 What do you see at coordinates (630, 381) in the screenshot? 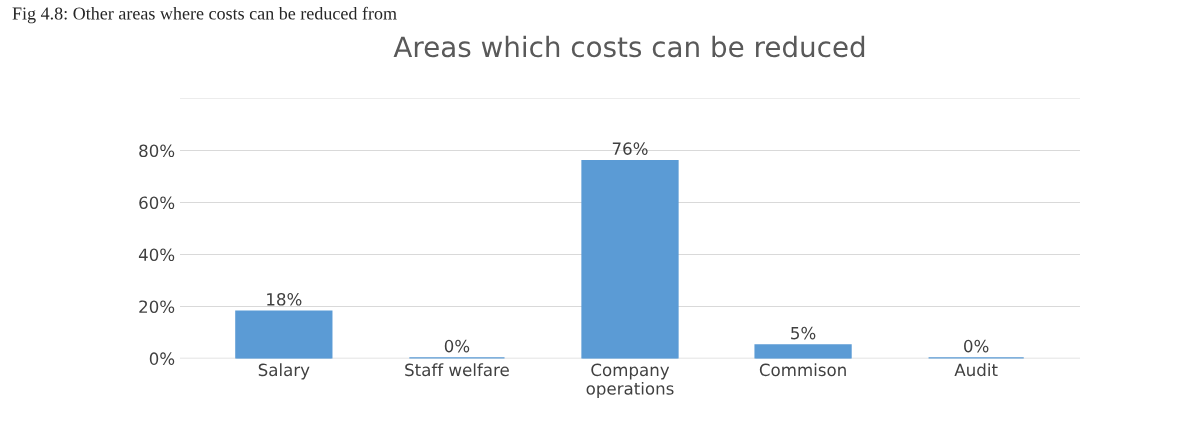
I see `x-tick-label: Company operations` at bounding box center [630, 381].